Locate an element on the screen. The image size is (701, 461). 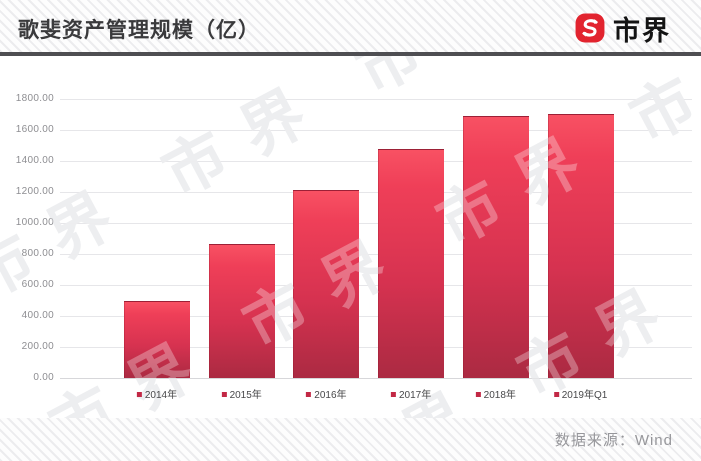
y-axis-tick-label: 0.00 is located at coordinates (43, 377).